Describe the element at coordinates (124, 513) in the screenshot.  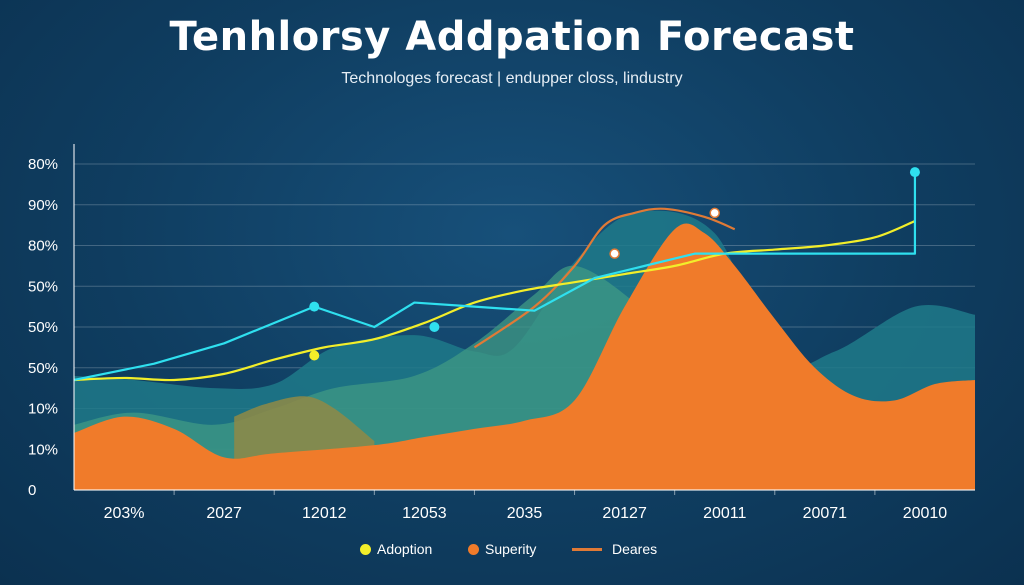
I see `x-tick-label: 203%` at that location.